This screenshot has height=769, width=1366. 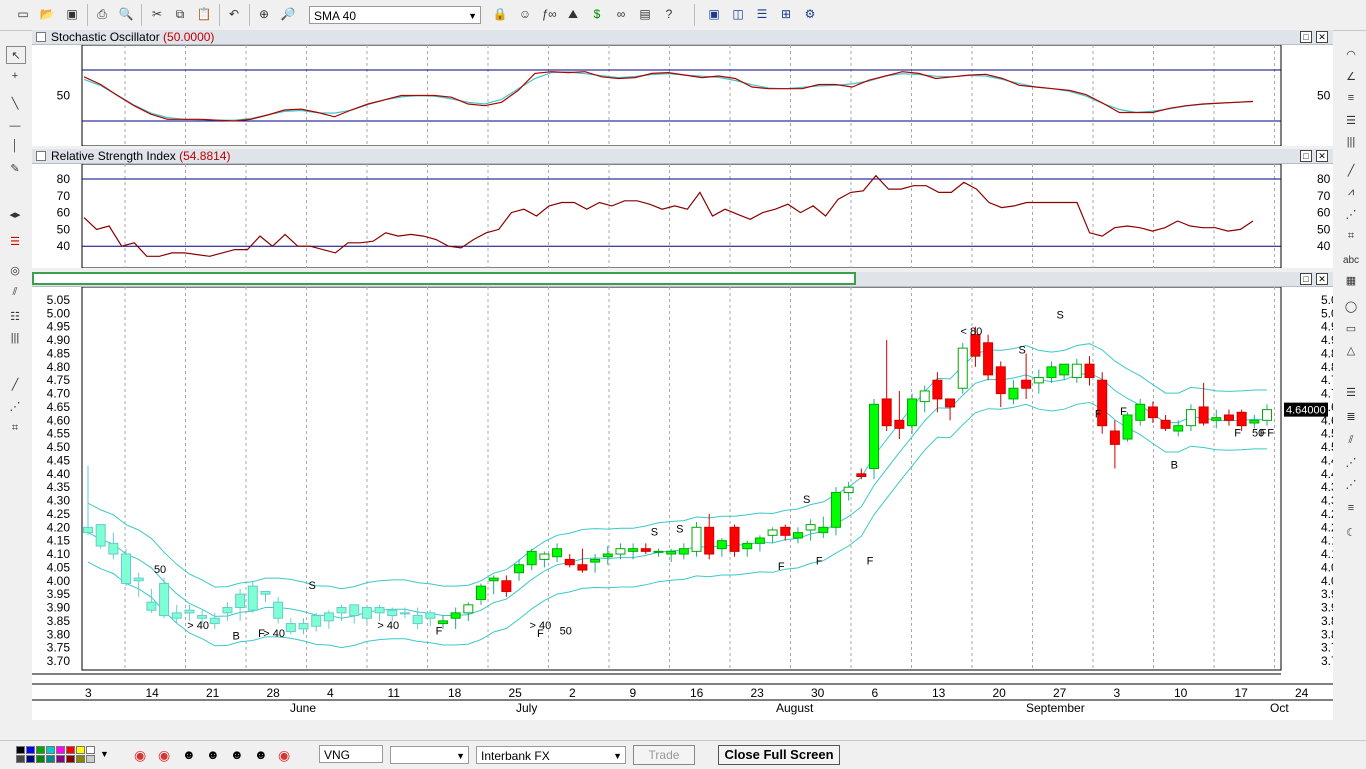 What do you see at coordinates (1351, 328) in the screenshot?
I see `rectangle-icon: ▭` at bounding box center [1351, 328].